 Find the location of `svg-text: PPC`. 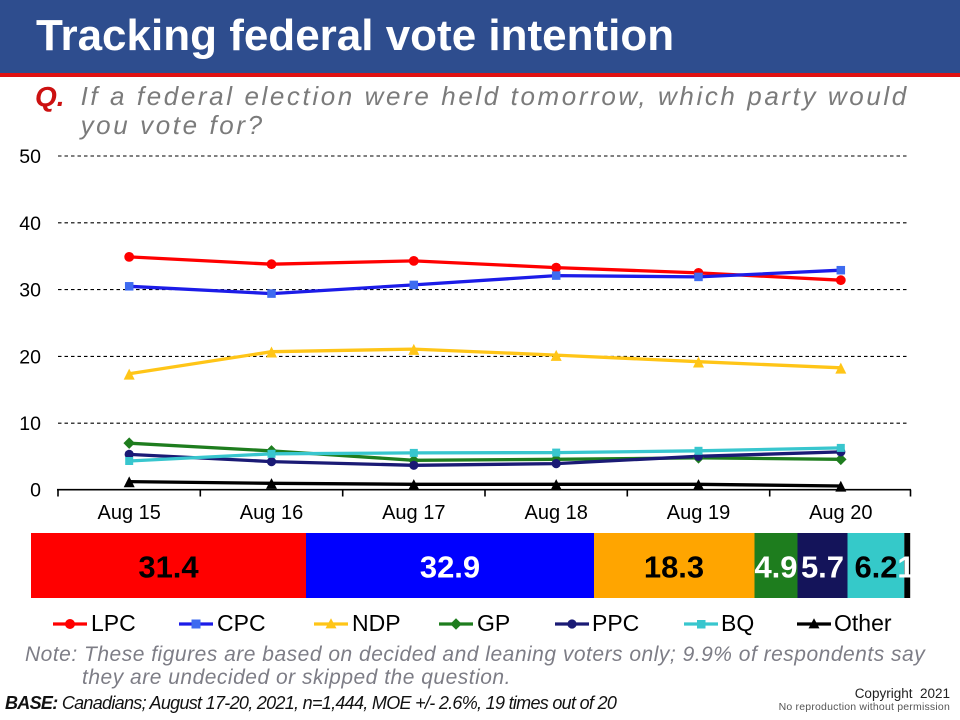

svg-text: PPC is located at coordinates (615, 623).